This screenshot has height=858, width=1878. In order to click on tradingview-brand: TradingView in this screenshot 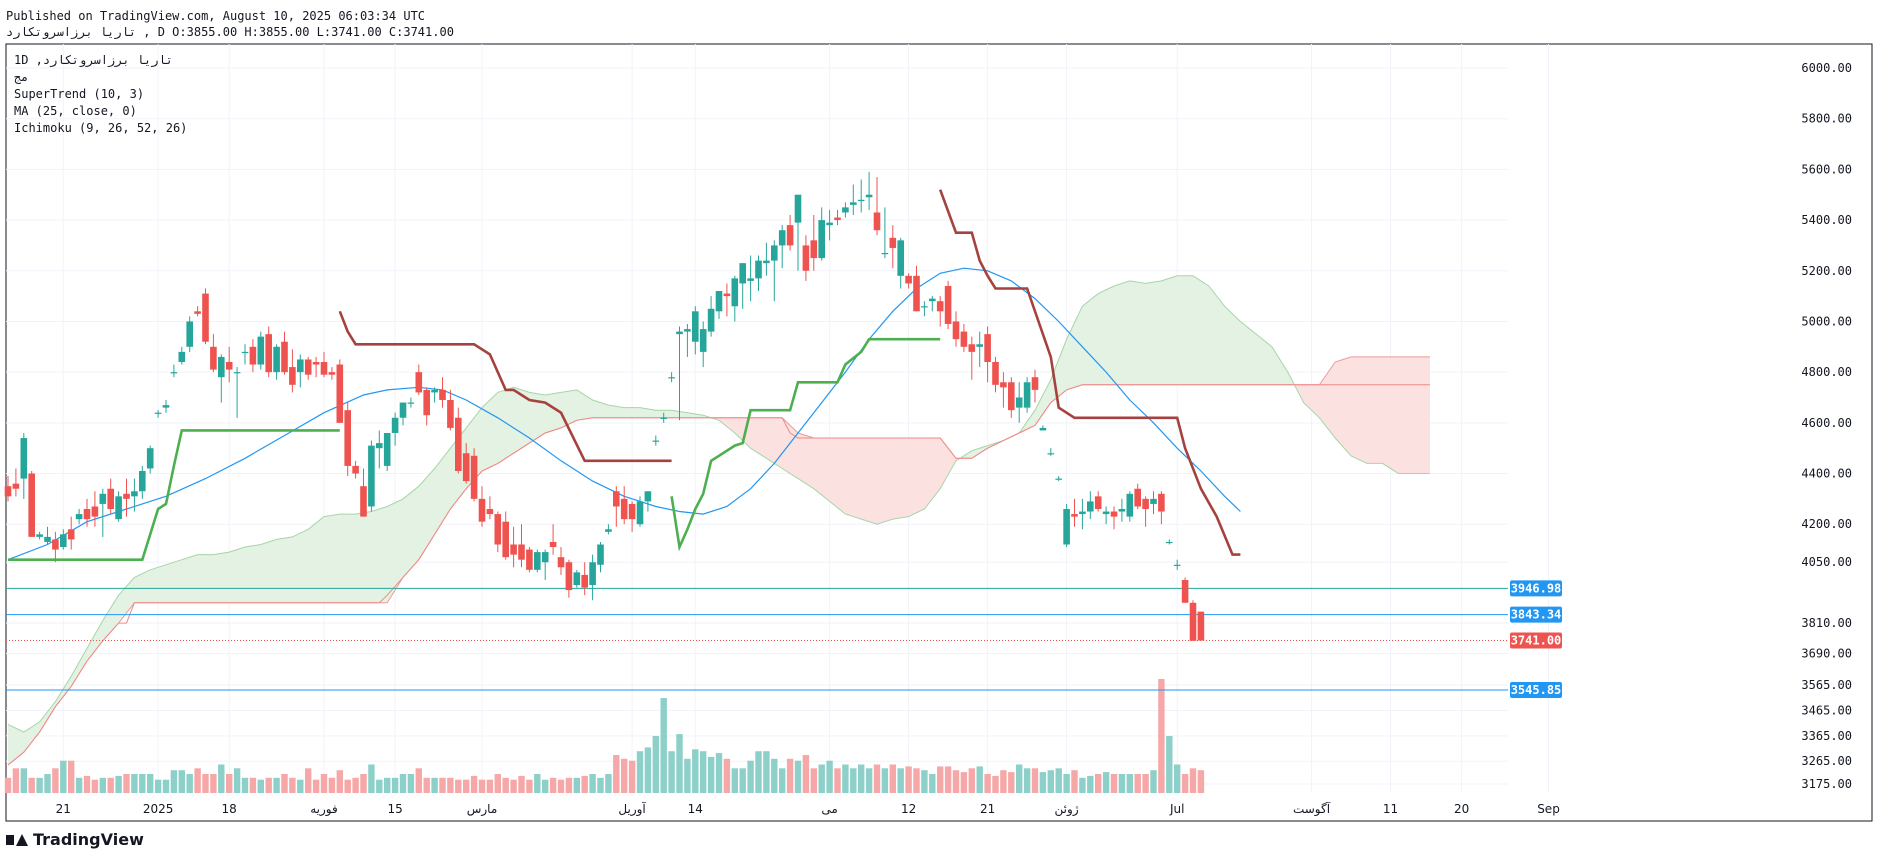, I will do `click(75, 839)`.